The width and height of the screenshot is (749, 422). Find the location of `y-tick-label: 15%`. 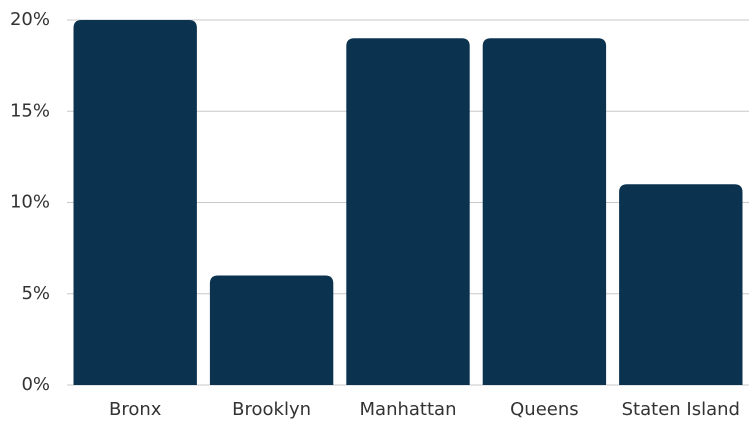

y-tick-label: 15% is located at coordinates (30, 110).